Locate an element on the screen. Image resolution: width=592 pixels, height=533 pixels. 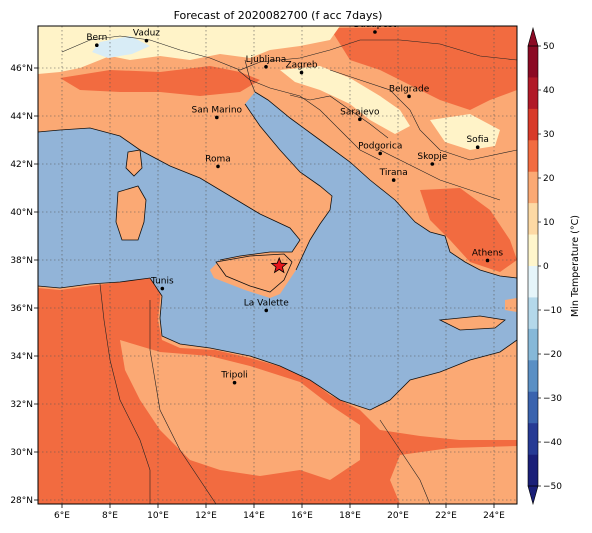
colorbar-tick-label: −30 is located at coordinates (552, 399).